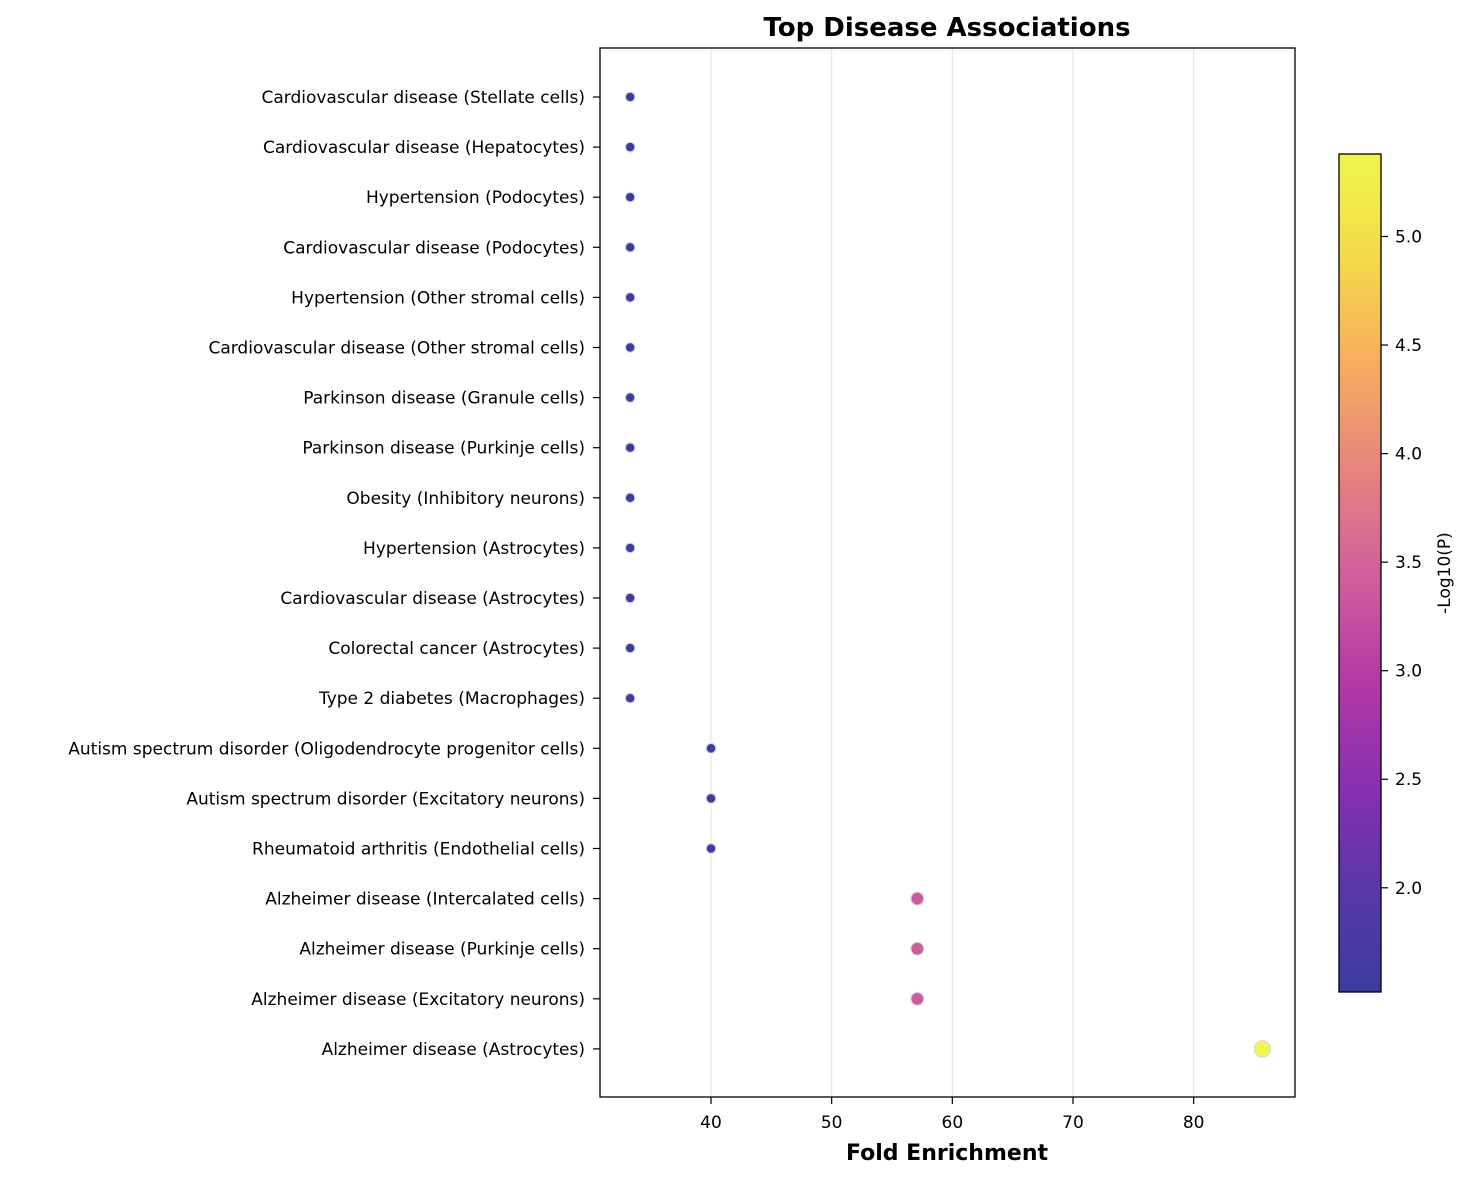 The height and width of the screenshot is (1180, 1471). Describe the element at coordinates (711, 1123) in the screenshot. I see `x-tick-label: 40` at that location.